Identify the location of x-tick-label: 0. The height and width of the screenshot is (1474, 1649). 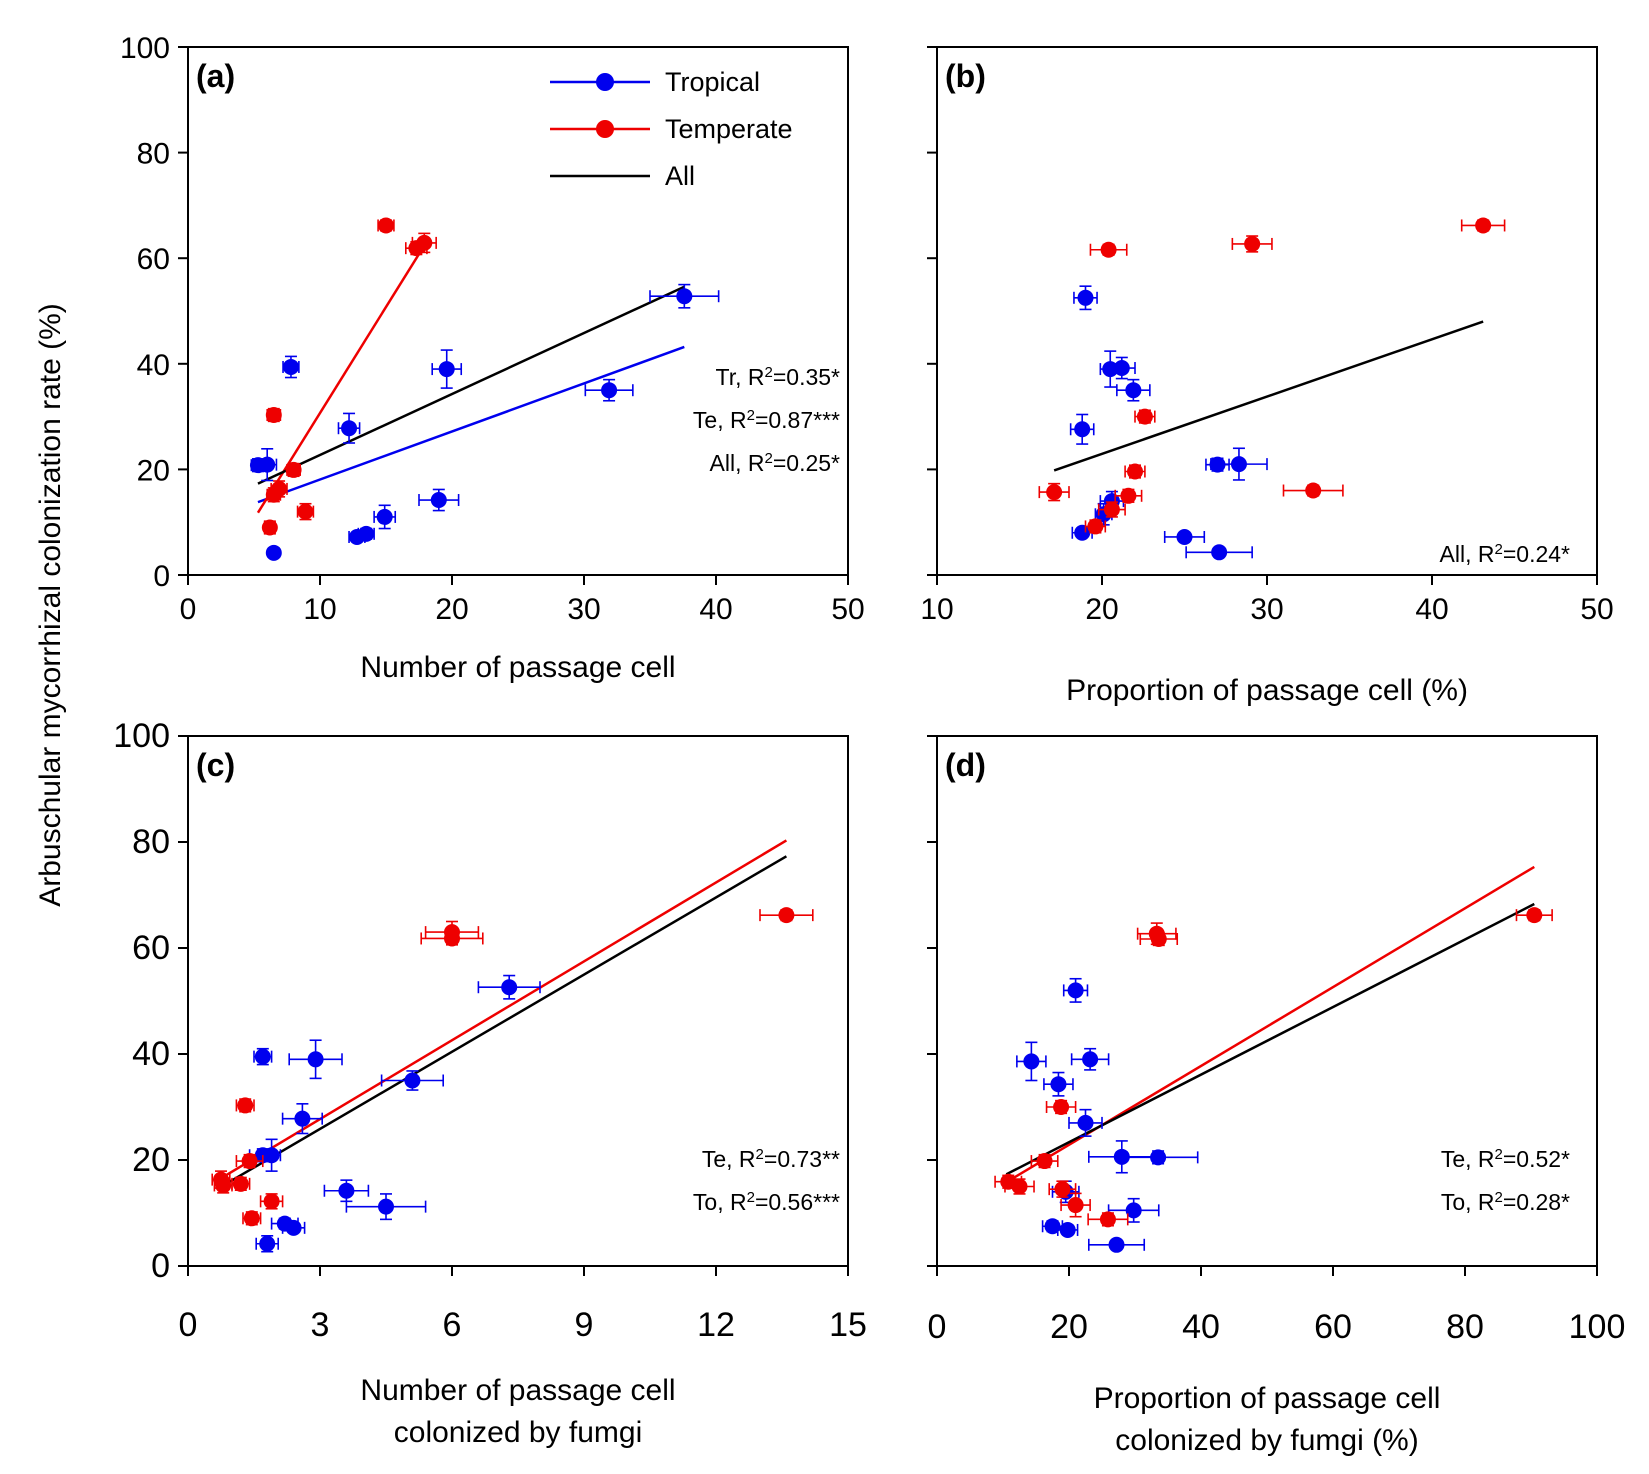
(188, 609).